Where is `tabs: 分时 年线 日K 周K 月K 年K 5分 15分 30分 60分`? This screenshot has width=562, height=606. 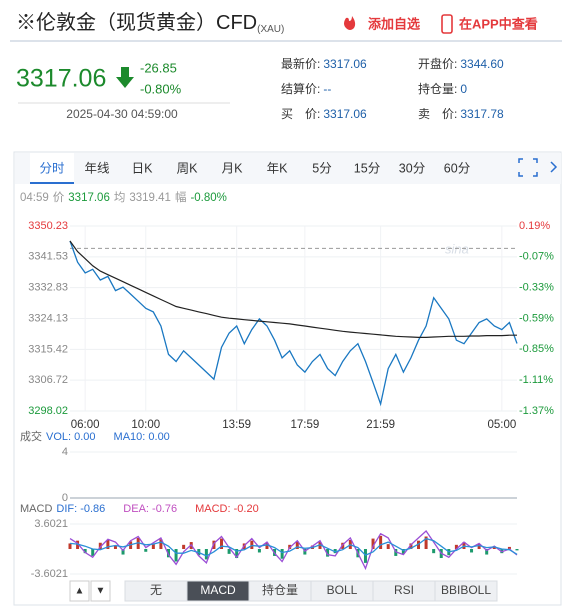
tabs: 分时 年线 日K 周K 月K 年K 5分 15分 30分 60分 is located at coordinates (250, 168).